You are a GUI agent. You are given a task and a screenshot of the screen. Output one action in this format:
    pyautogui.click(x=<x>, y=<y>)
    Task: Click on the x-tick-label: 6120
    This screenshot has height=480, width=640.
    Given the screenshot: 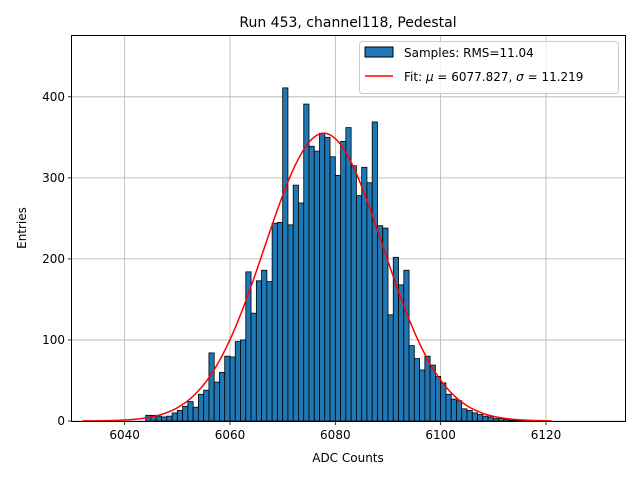 What is the action you would take?
    pyautogui.click(x=546, y=435)
    